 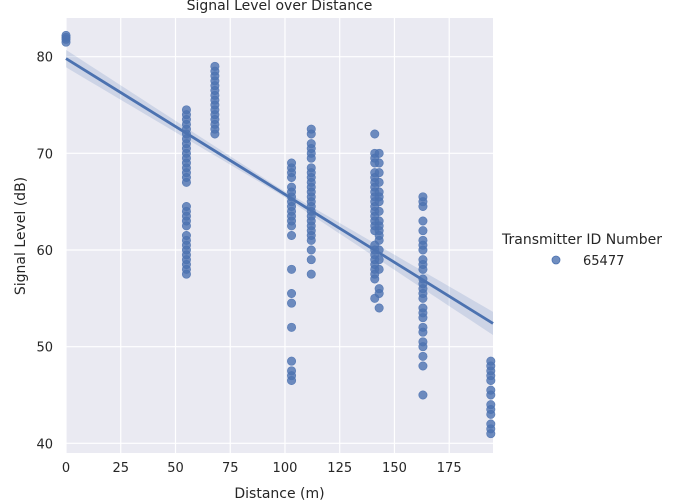 I want to click on y-tick-label: 70, so click(x=44, y=154).